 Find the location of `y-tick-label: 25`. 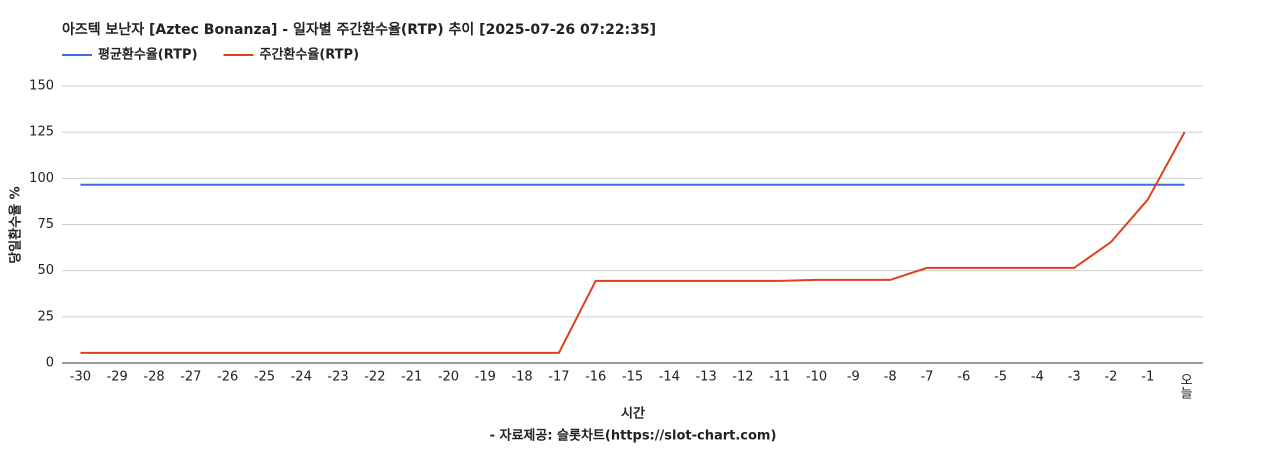

y-tick-label: 25 is located at coordinates (45, 316).